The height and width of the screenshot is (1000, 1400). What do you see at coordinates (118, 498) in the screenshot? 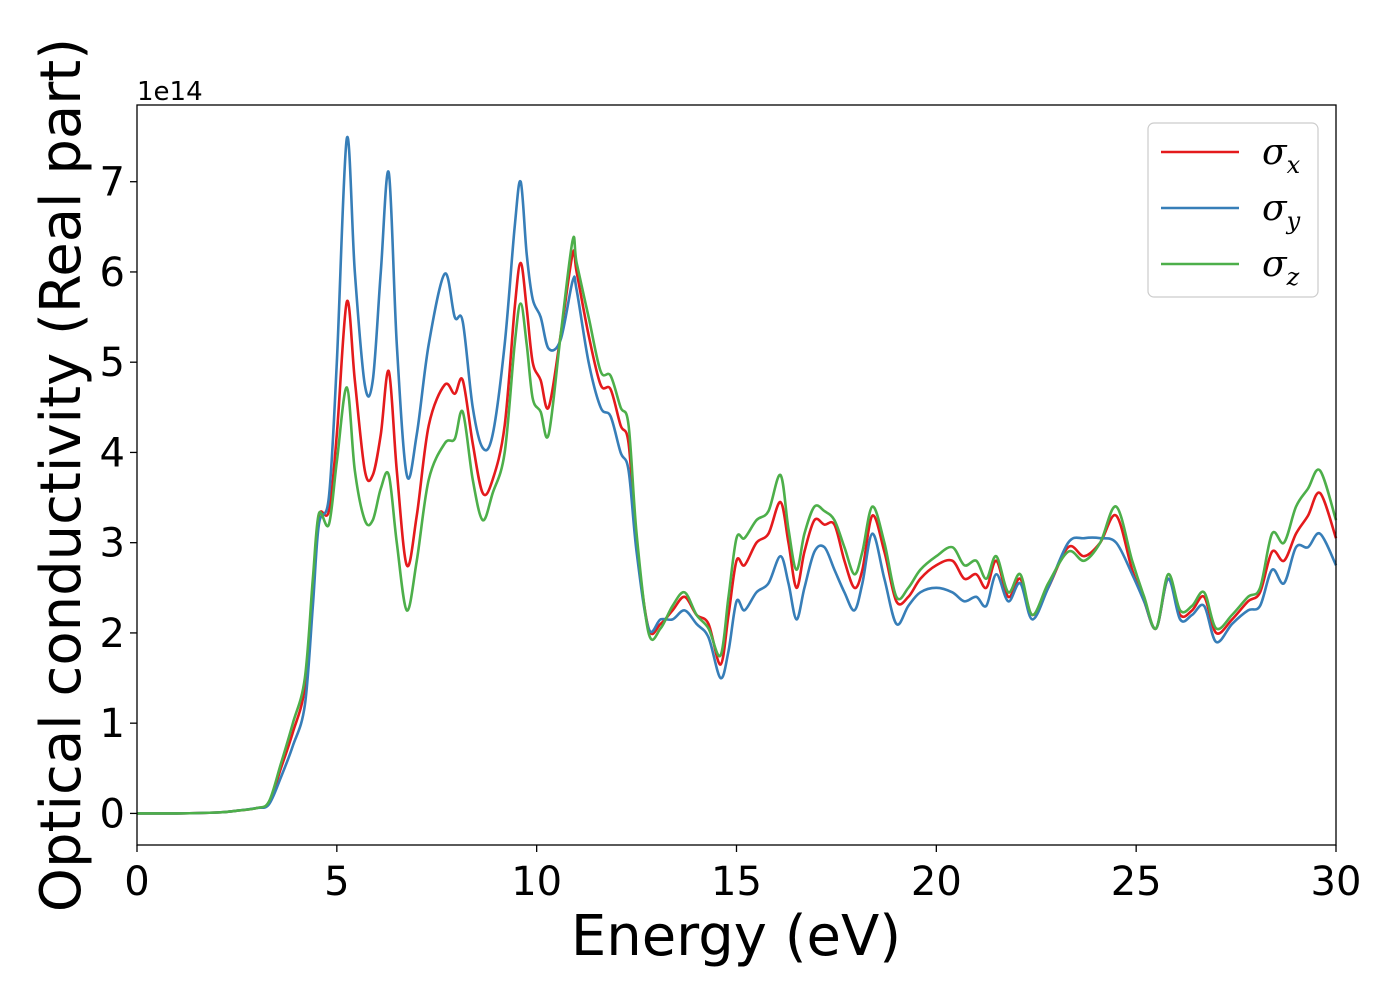
I see `y-axis-ticks: 0 1 2 3 4 5 6 7` at bounding box center [118, 498].